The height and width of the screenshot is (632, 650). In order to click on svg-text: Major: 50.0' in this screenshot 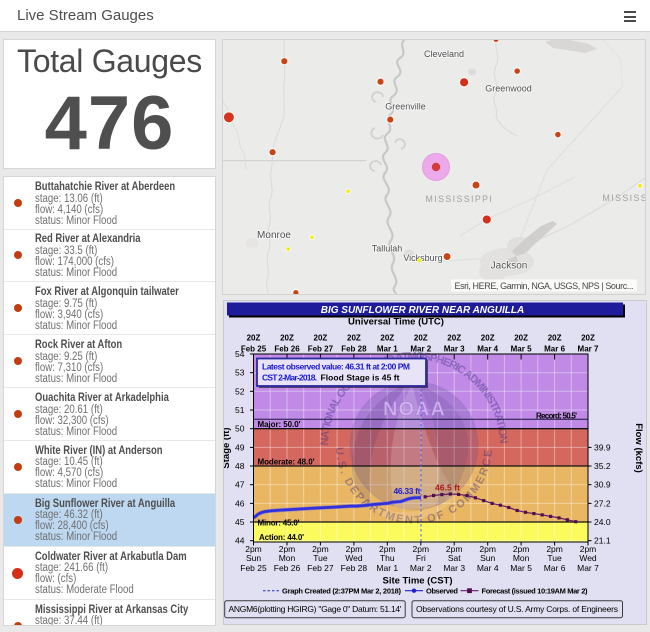, I will do `click(279, 424)`.